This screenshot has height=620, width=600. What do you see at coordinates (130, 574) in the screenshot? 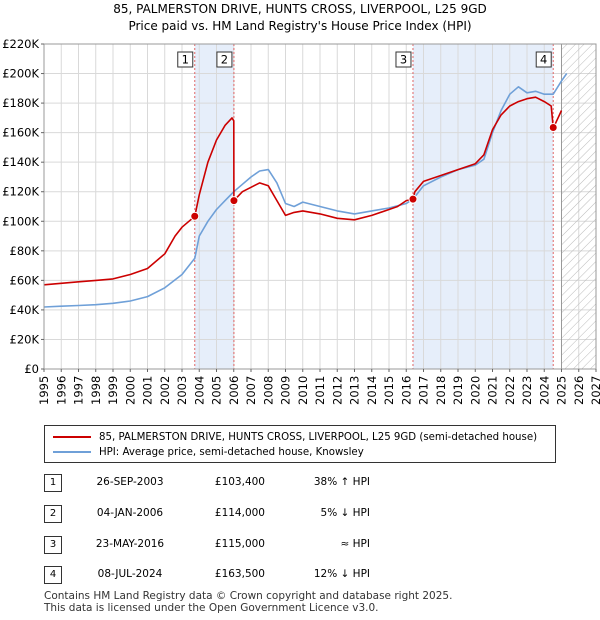
I see `transaction-date: 08-JUL-2024` at bounding box center [130, 574].